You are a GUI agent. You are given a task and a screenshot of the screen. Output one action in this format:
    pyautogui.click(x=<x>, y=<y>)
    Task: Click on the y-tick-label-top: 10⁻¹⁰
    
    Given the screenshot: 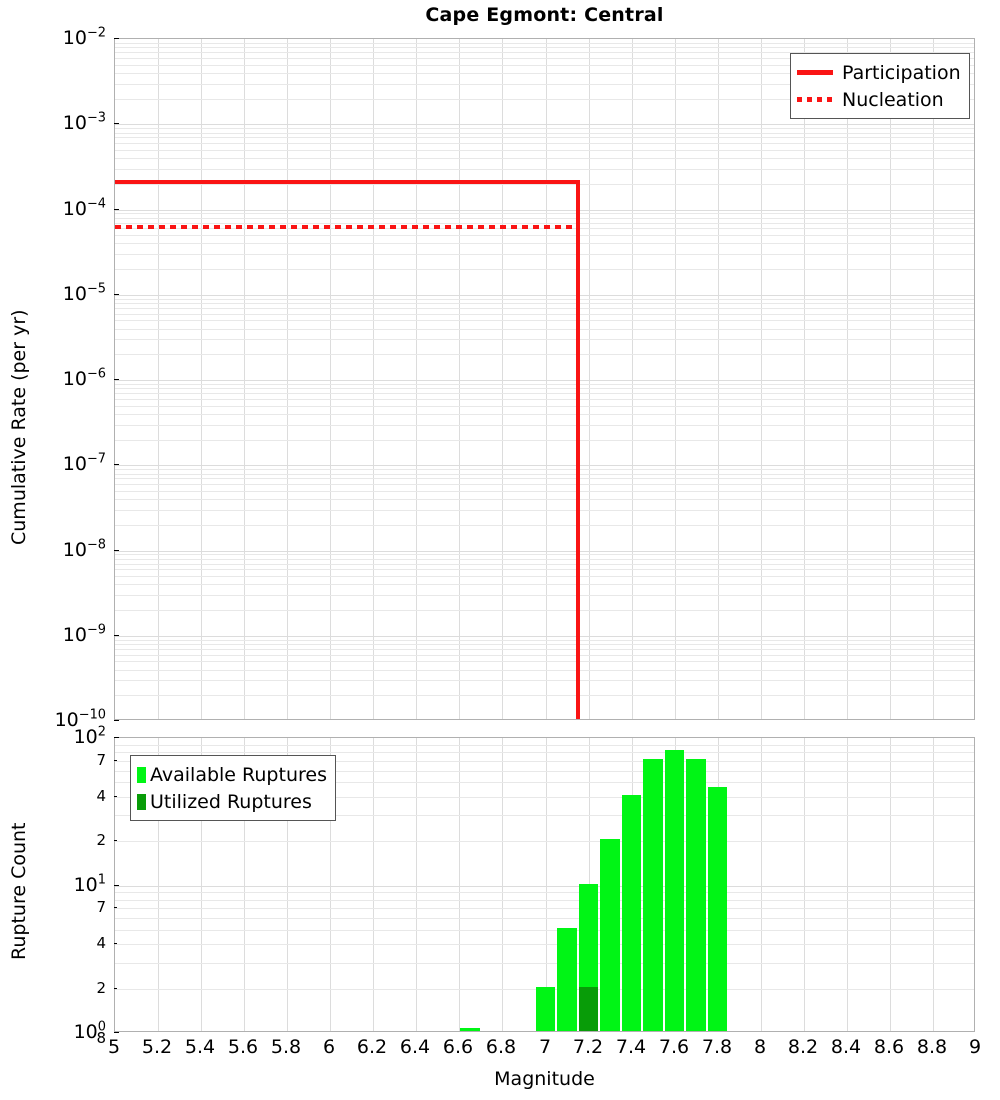 What is the action you would take?
    pyautogui.click(x=80, y=719)
    